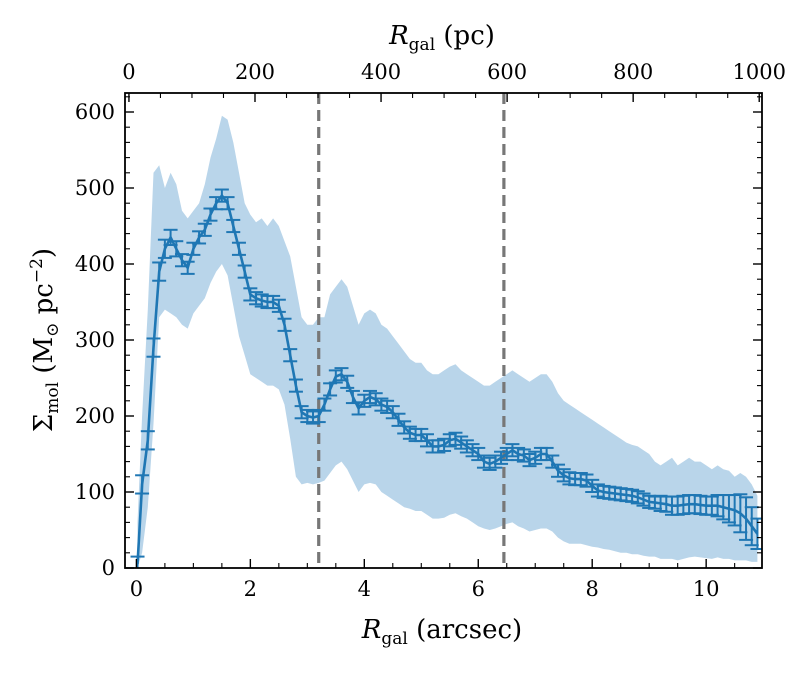 The image size is (794, 673). I want to click on x-tick-label: 8, so click(592, 589).